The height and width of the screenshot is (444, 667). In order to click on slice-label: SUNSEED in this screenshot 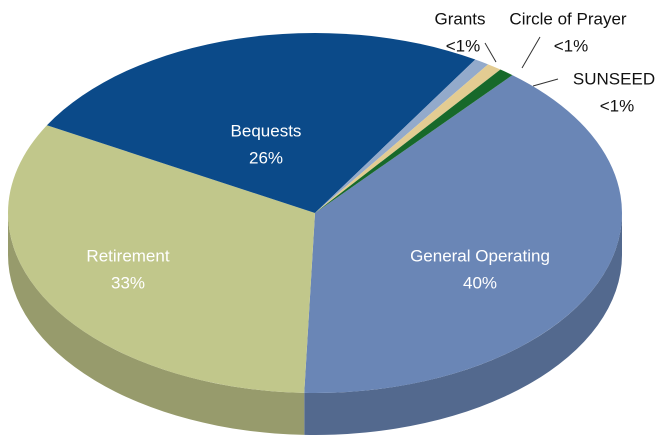, I will do `click(614, 78)`.